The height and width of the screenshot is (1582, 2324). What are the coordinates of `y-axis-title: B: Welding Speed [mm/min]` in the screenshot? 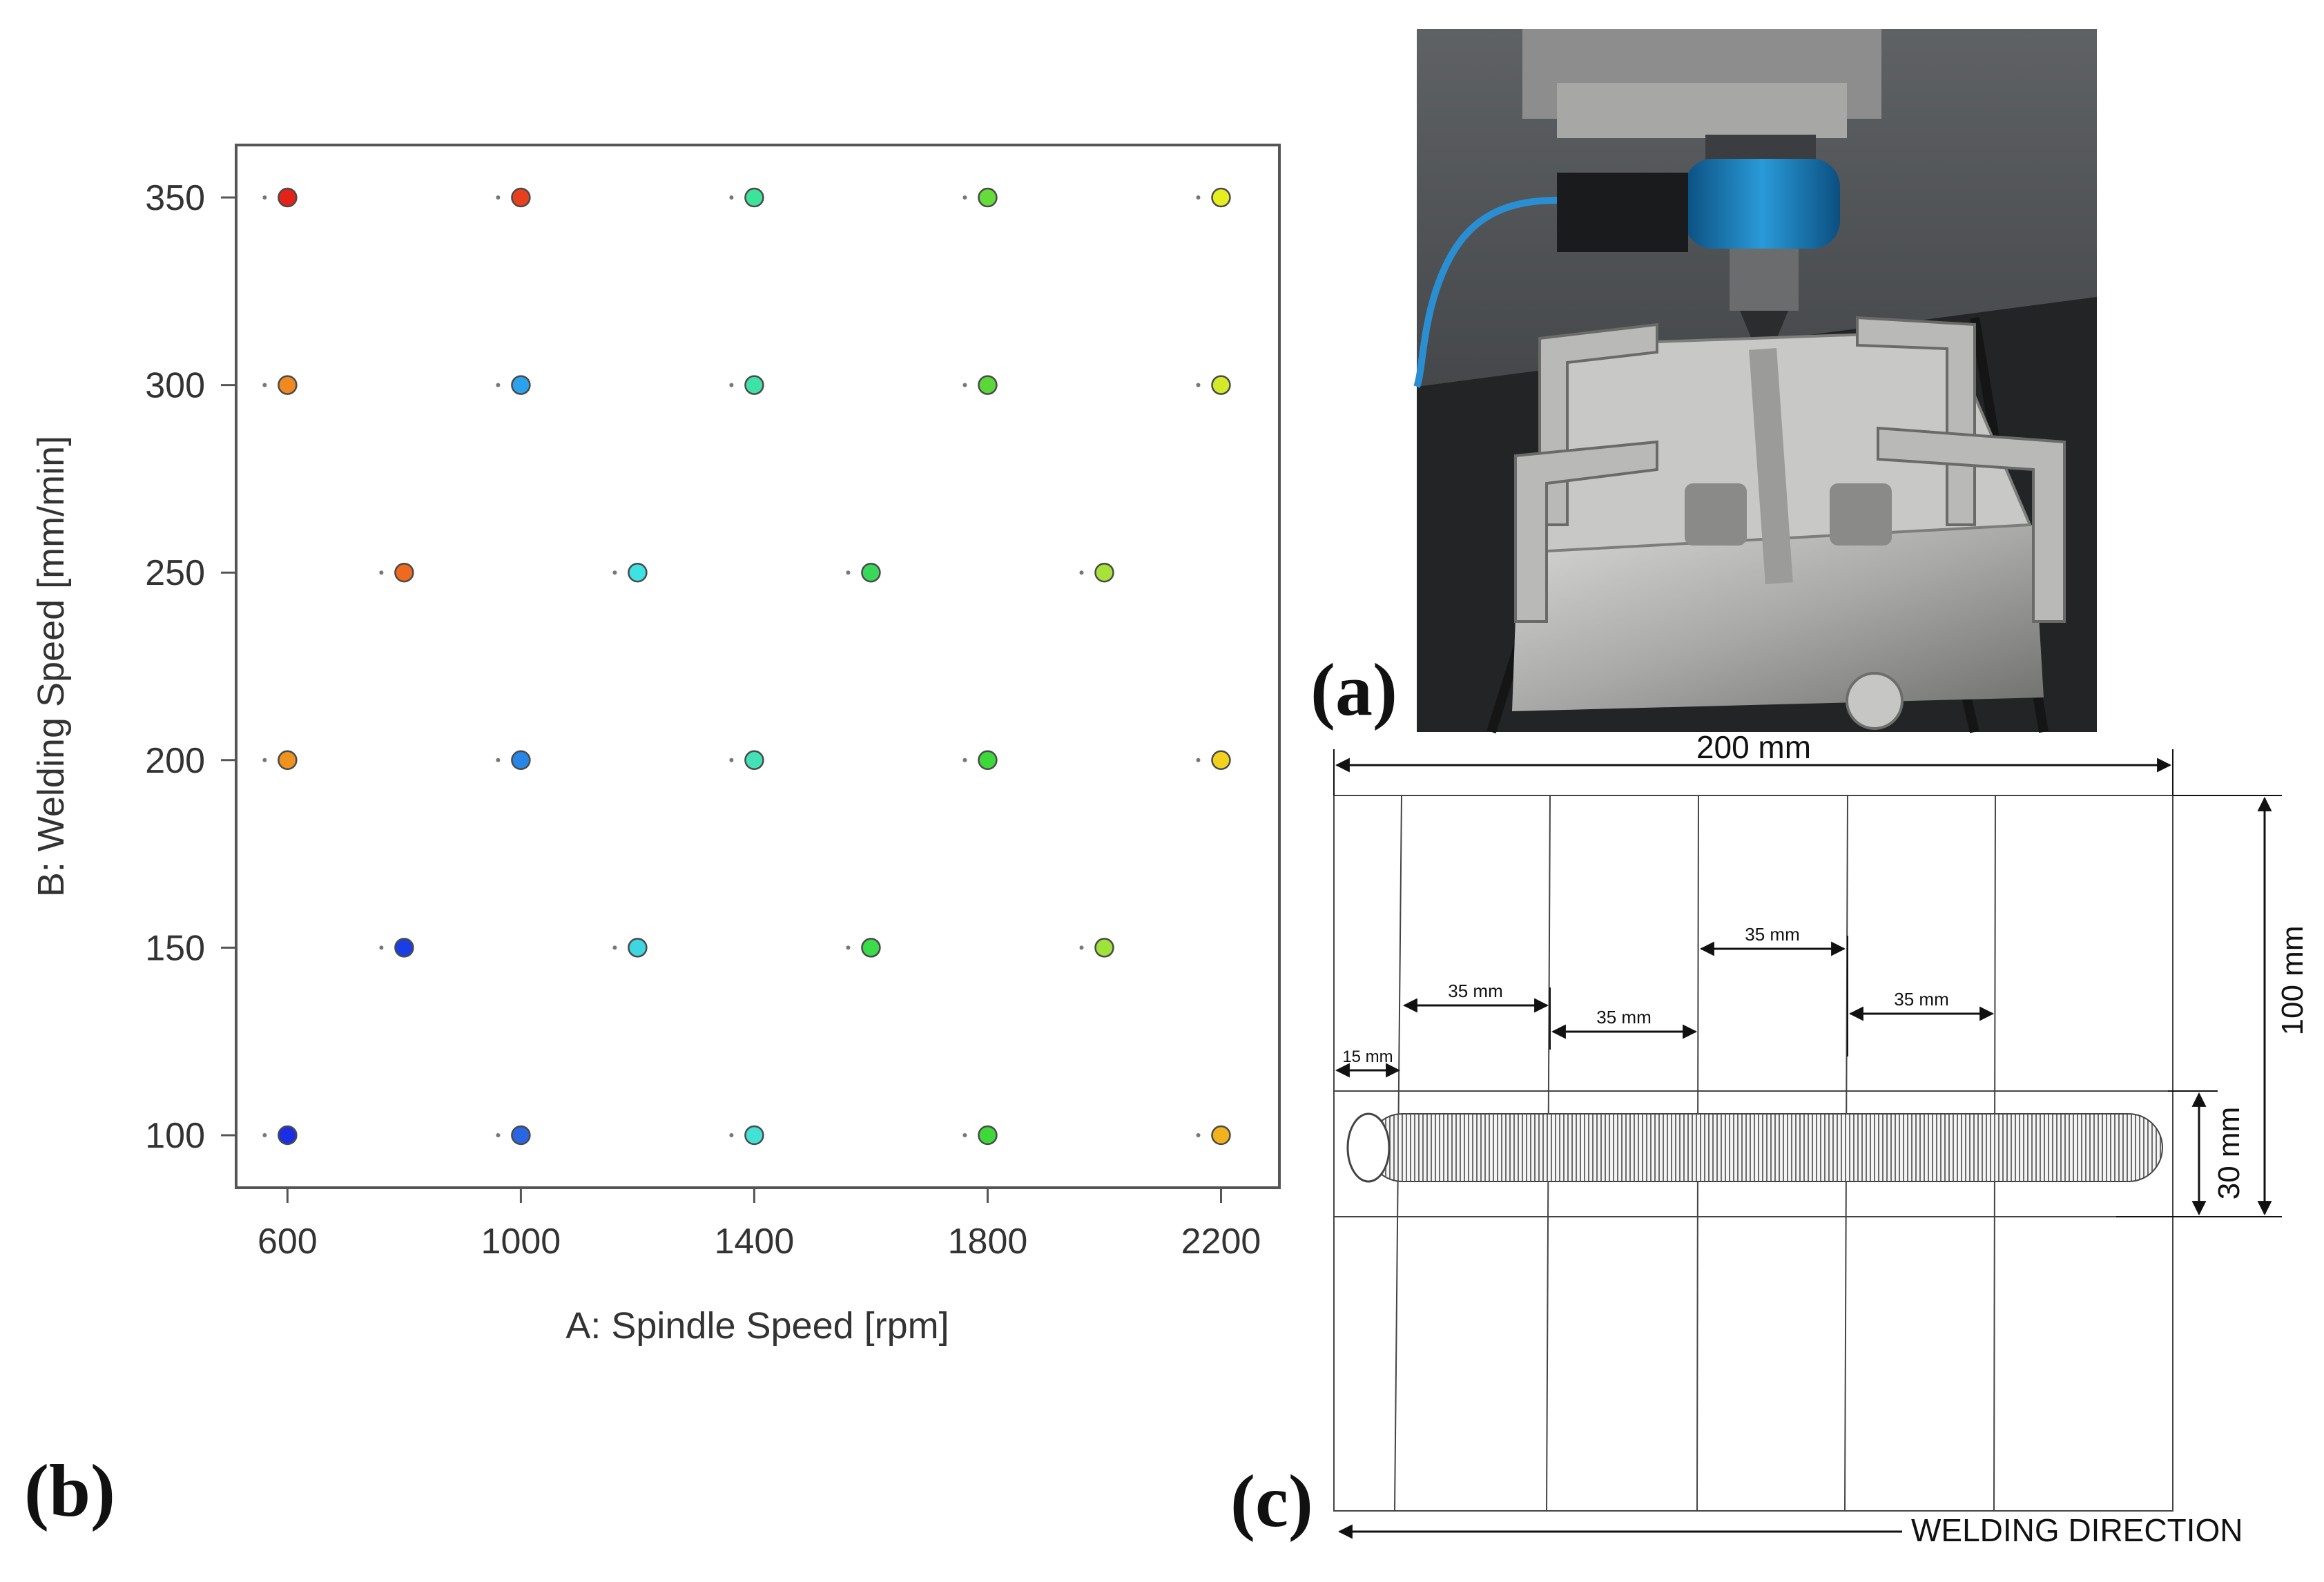 It's located at (51, 666).